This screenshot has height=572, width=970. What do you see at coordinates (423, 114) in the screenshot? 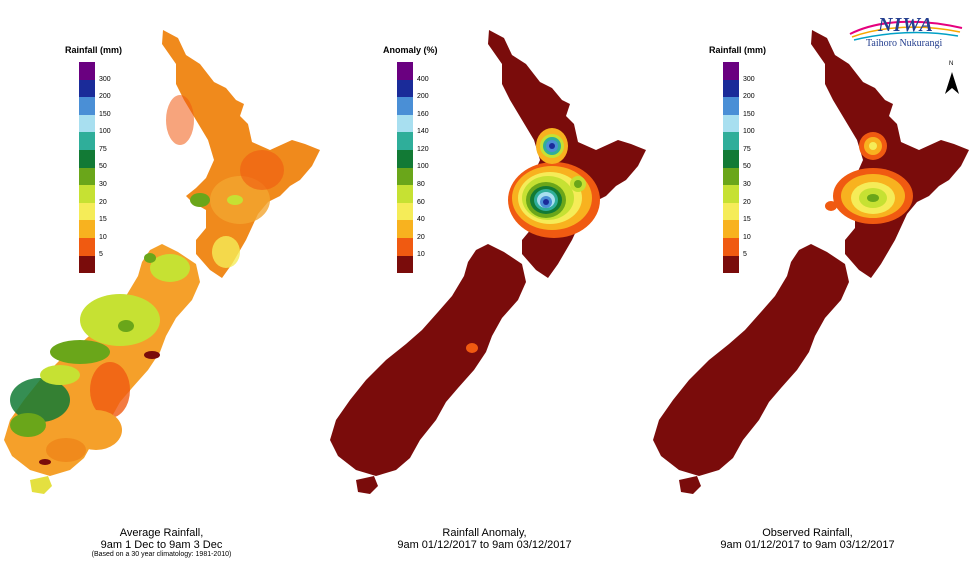
I see `legend-label: 160` at bounding box center [423, 114].